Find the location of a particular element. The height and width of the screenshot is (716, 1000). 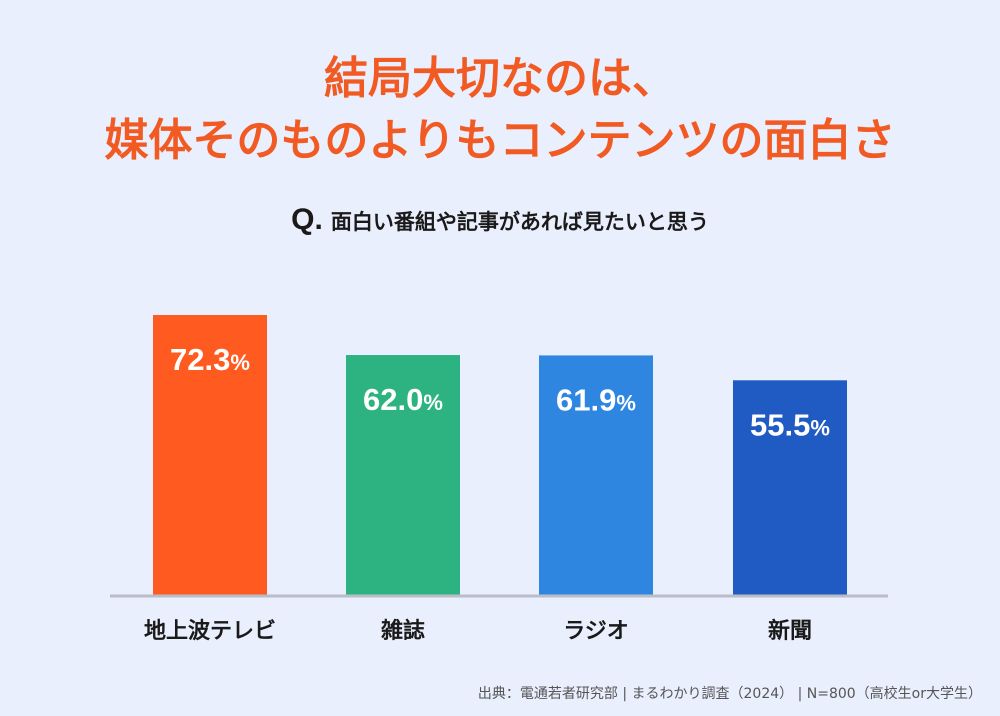

headline-line-2: 媒体そのものよりもコンテンツの面白さ is located at coordinates (500, 140).